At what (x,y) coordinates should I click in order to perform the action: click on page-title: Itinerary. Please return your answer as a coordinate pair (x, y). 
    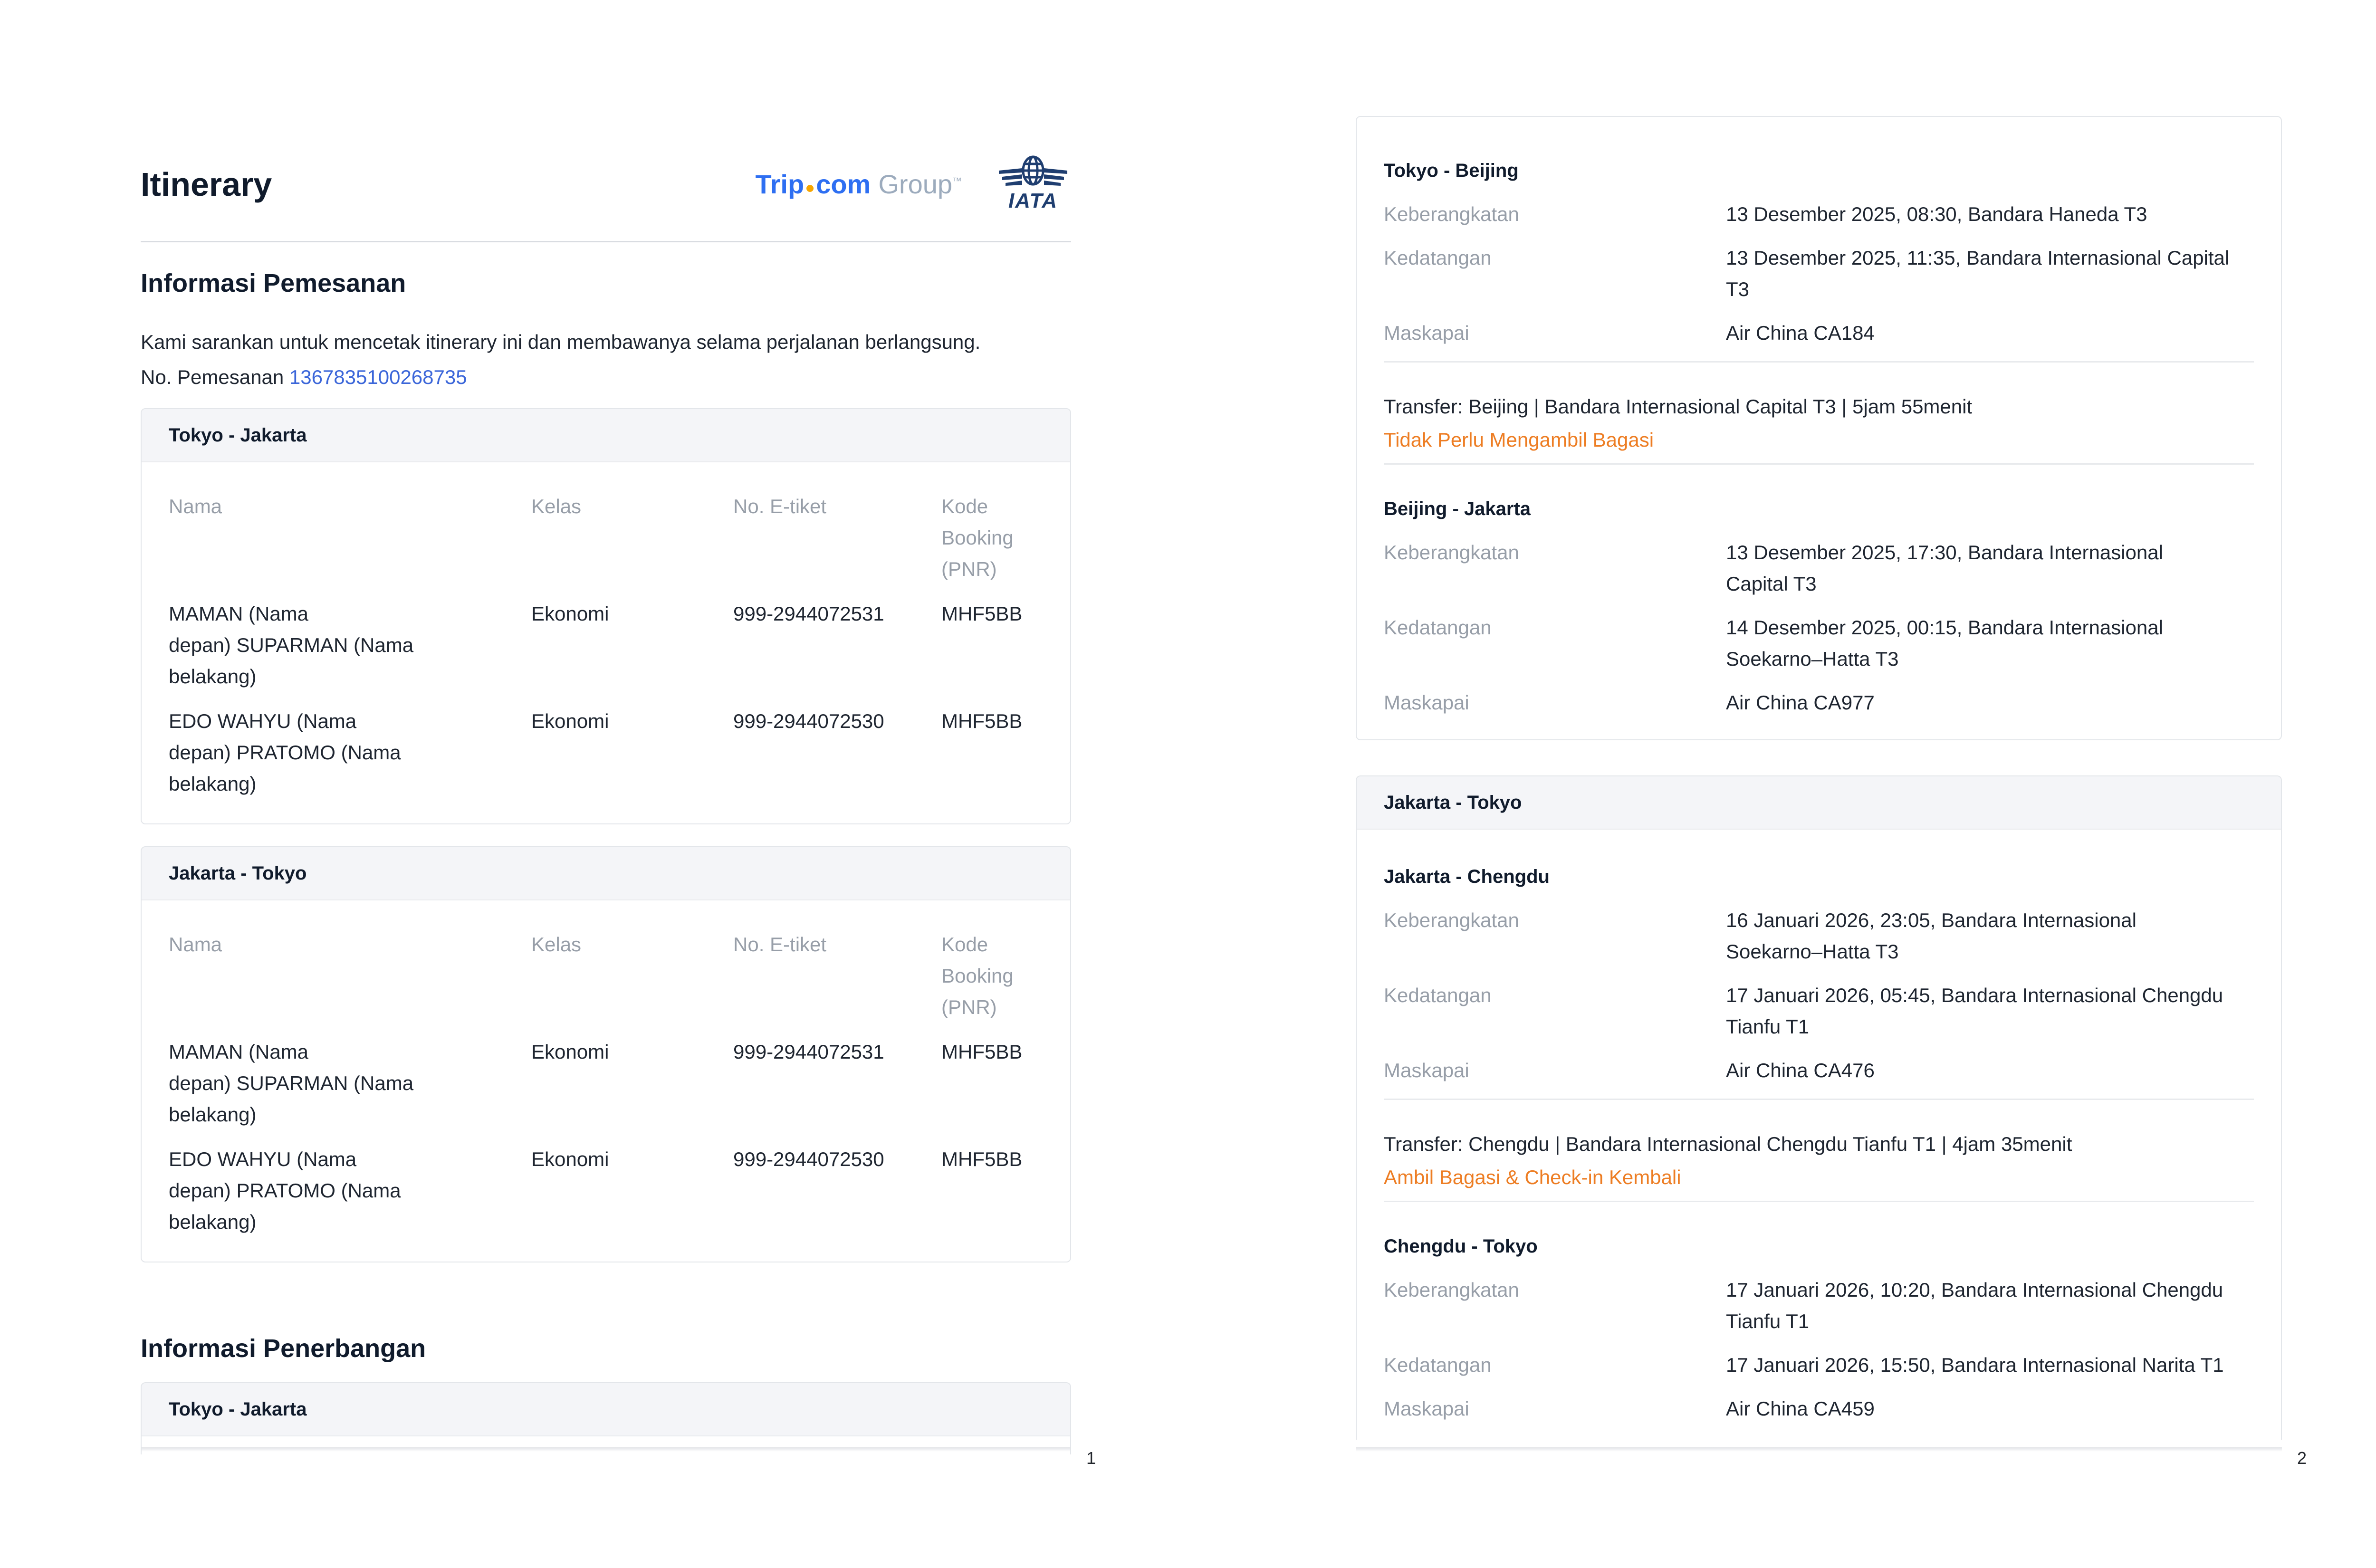
    Looking at the image, I should click on (206, 184).